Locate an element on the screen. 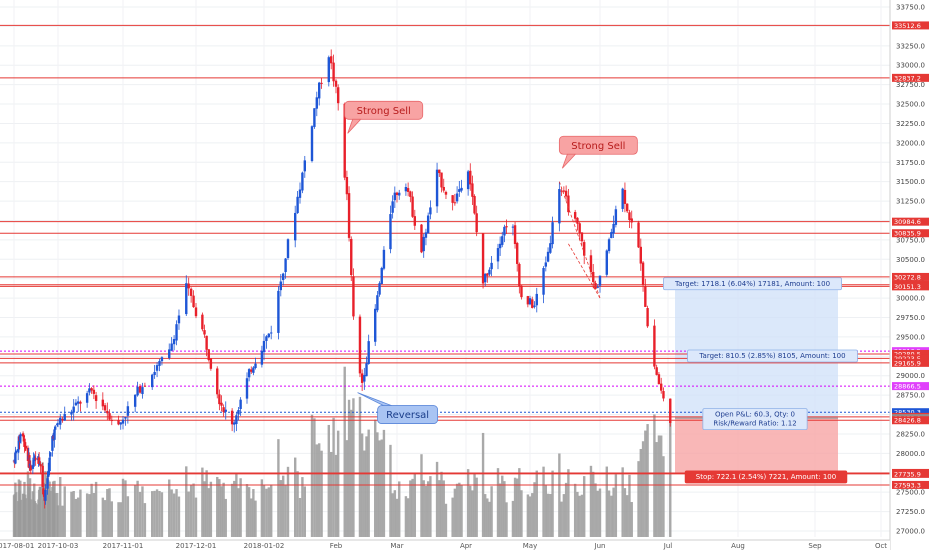 This screenshot has height=550, width=932. stop-label-box is located at coordinates (766, 477).